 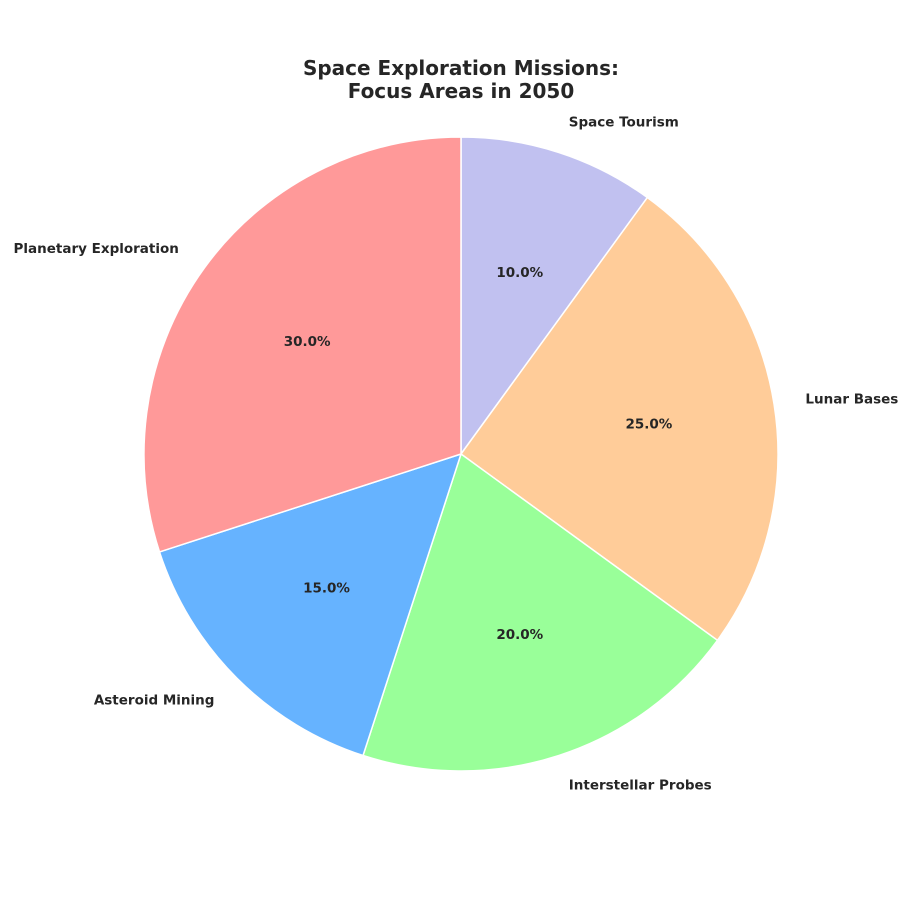 I want to click on pct-label-space-tourism: 10.0%, so click(x=519, y=273).